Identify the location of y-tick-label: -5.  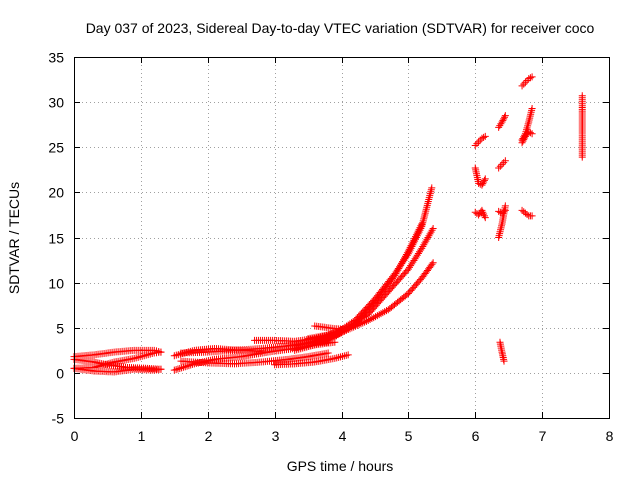
(58, 419).